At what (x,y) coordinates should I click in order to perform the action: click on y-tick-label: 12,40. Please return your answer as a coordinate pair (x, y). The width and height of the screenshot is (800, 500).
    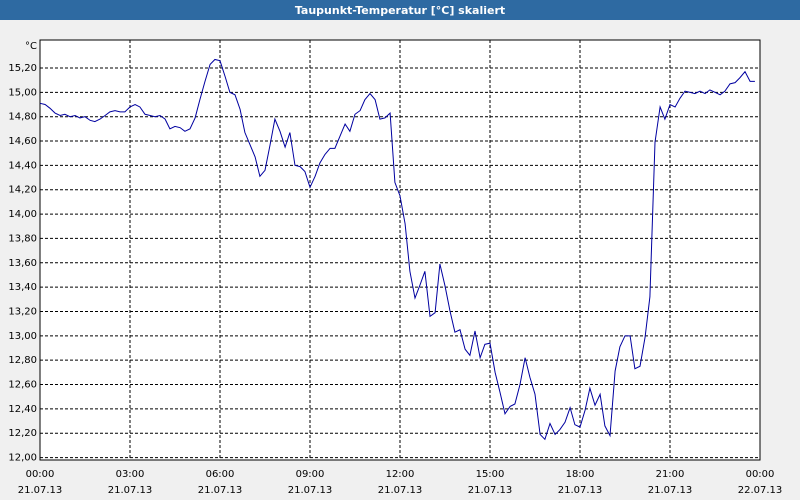
    Looking at the image, I should click on (22, 409).